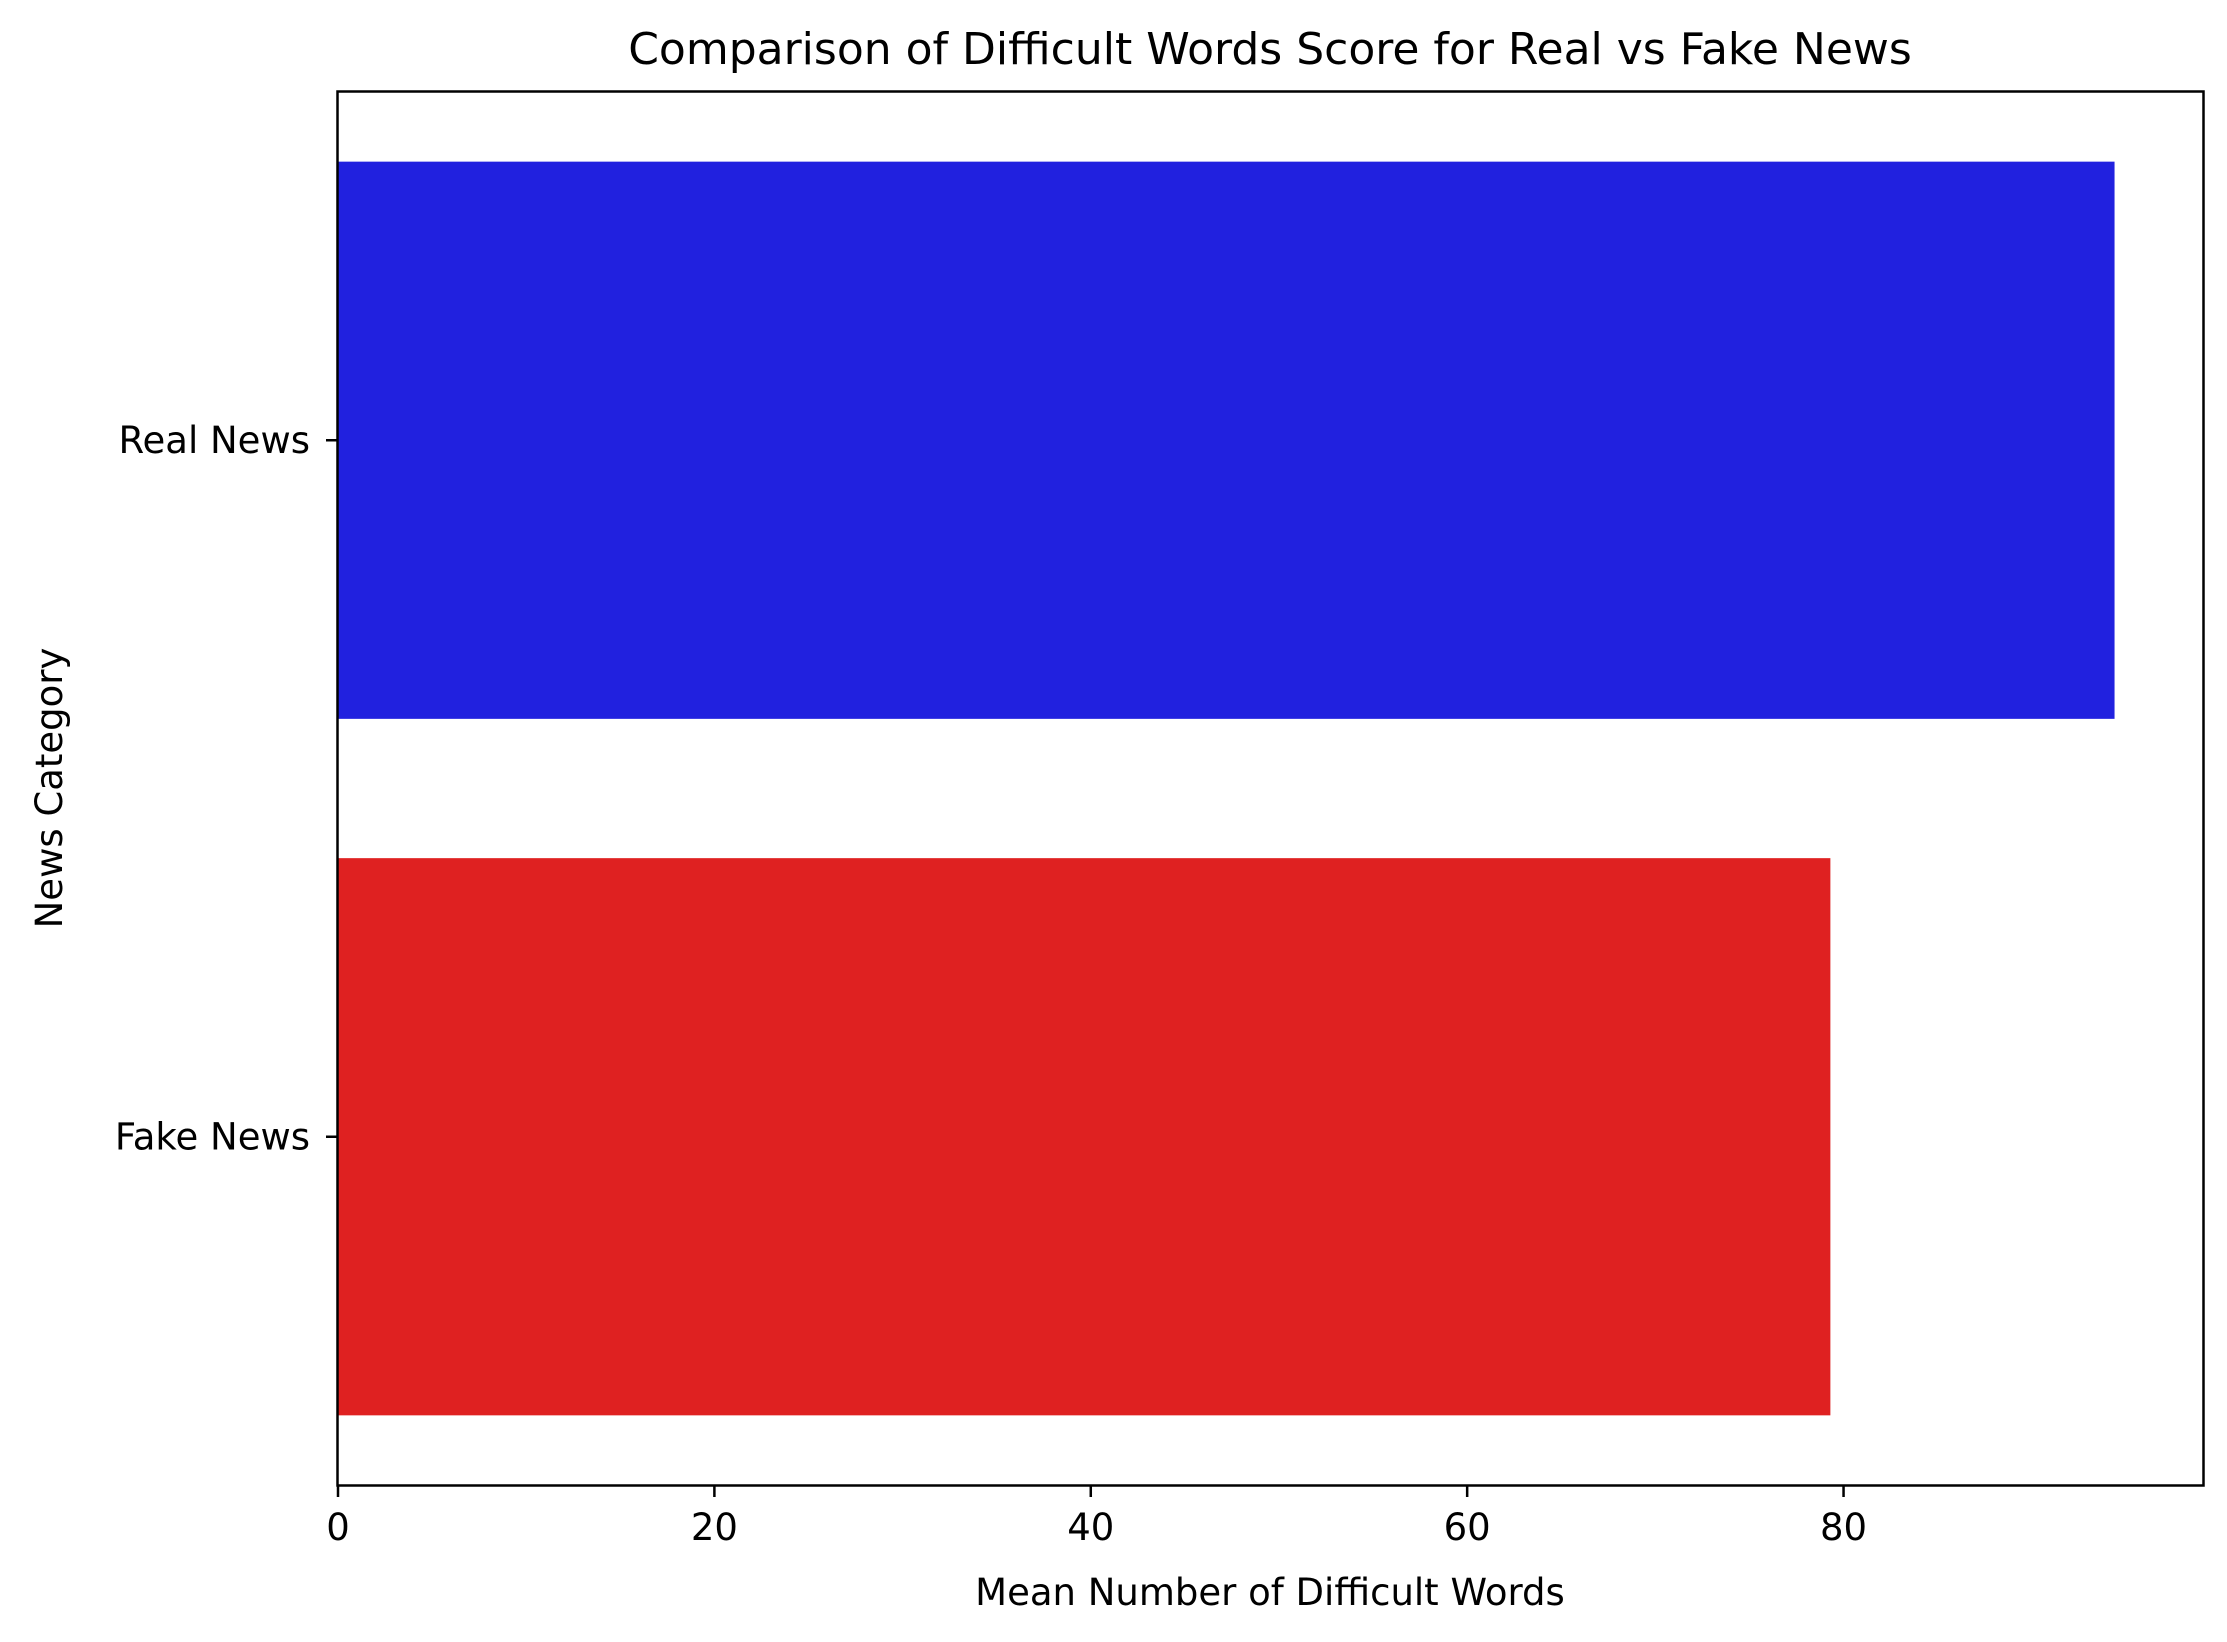 This screenshot has width=2227, height=1642. I want to click on x-tick-label: 80, so click(1843, 1527).